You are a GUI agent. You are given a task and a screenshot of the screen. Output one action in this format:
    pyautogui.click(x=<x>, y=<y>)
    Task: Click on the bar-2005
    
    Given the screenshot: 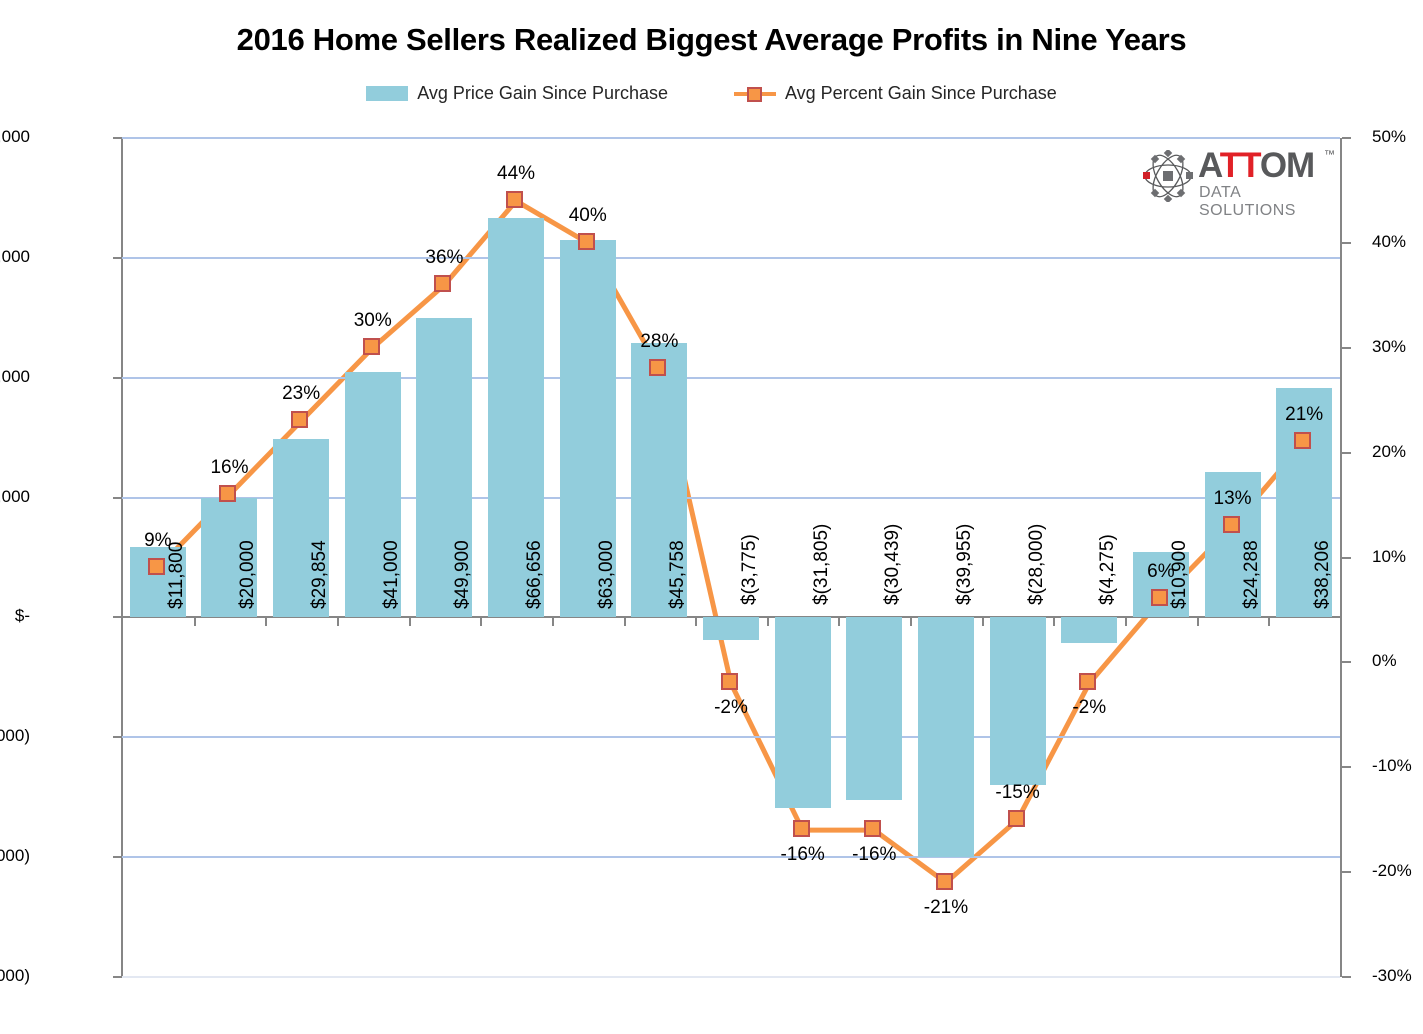 What is the action you would take?
    pyautogui.click(x=516, y=417)
    